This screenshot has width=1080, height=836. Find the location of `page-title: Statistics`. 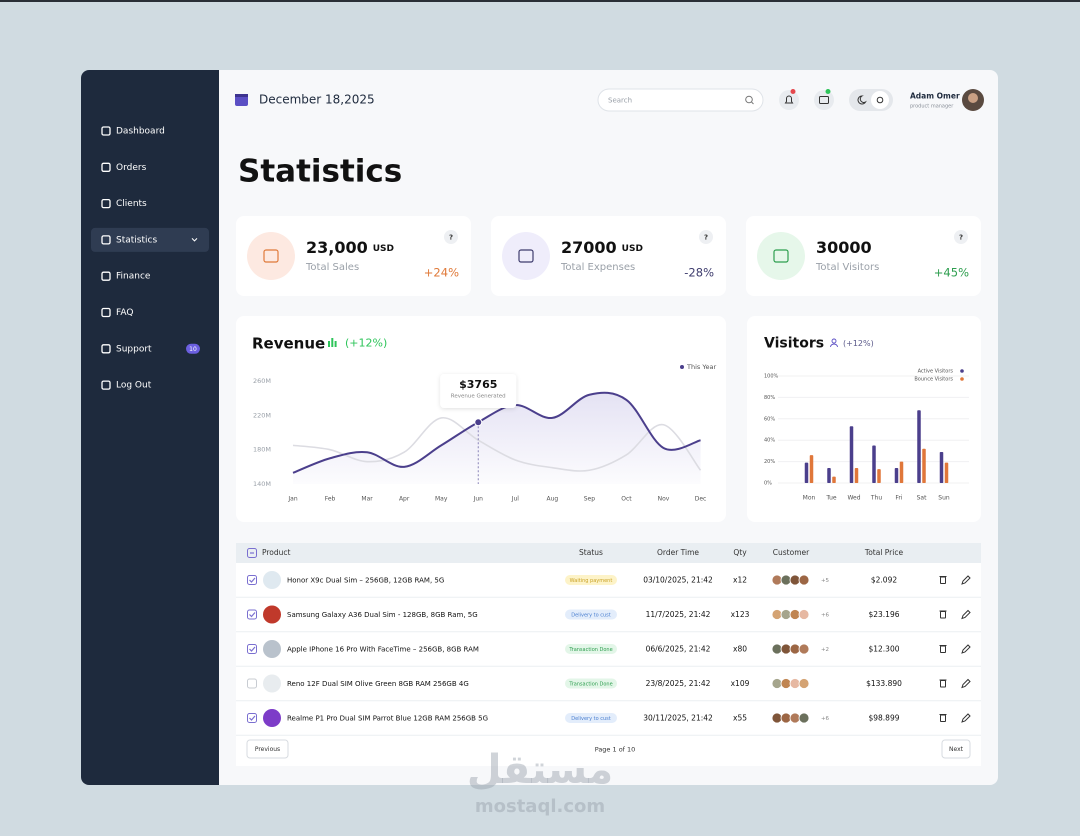

page-title: Statistics is located at coordinates (320, 172).